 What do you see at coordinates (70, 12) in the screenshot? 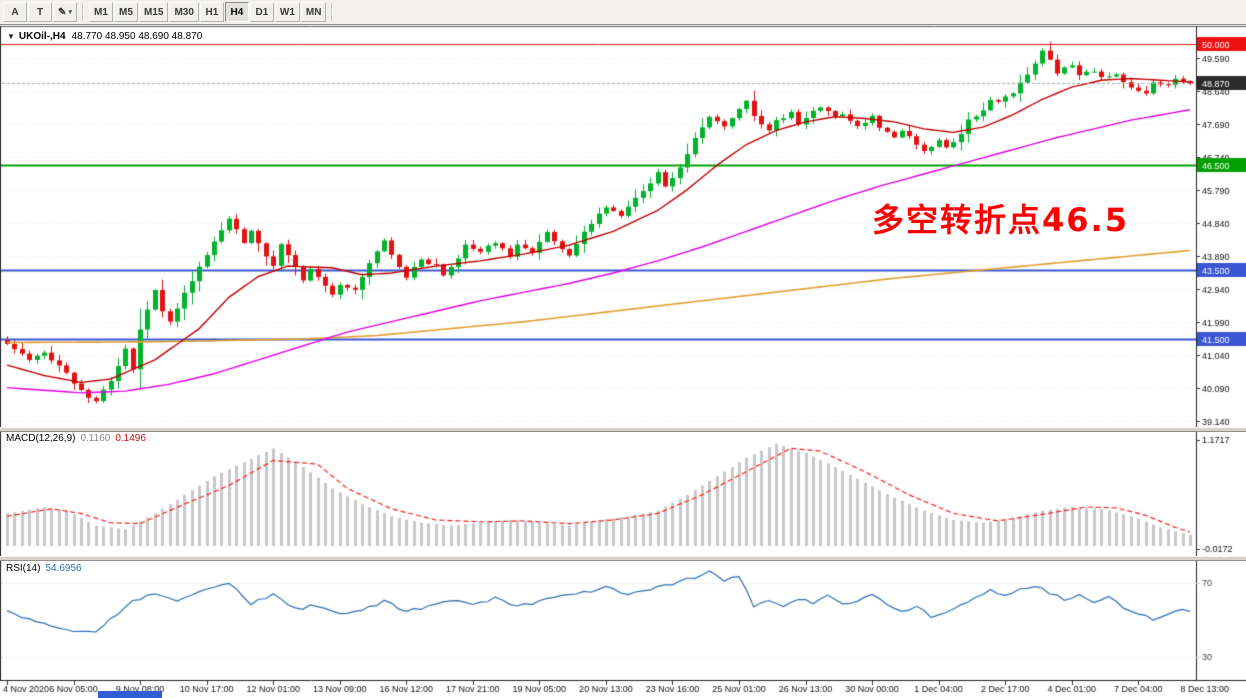
I see `chevron-down-icon: ▾` at bounding box center [70, 12].